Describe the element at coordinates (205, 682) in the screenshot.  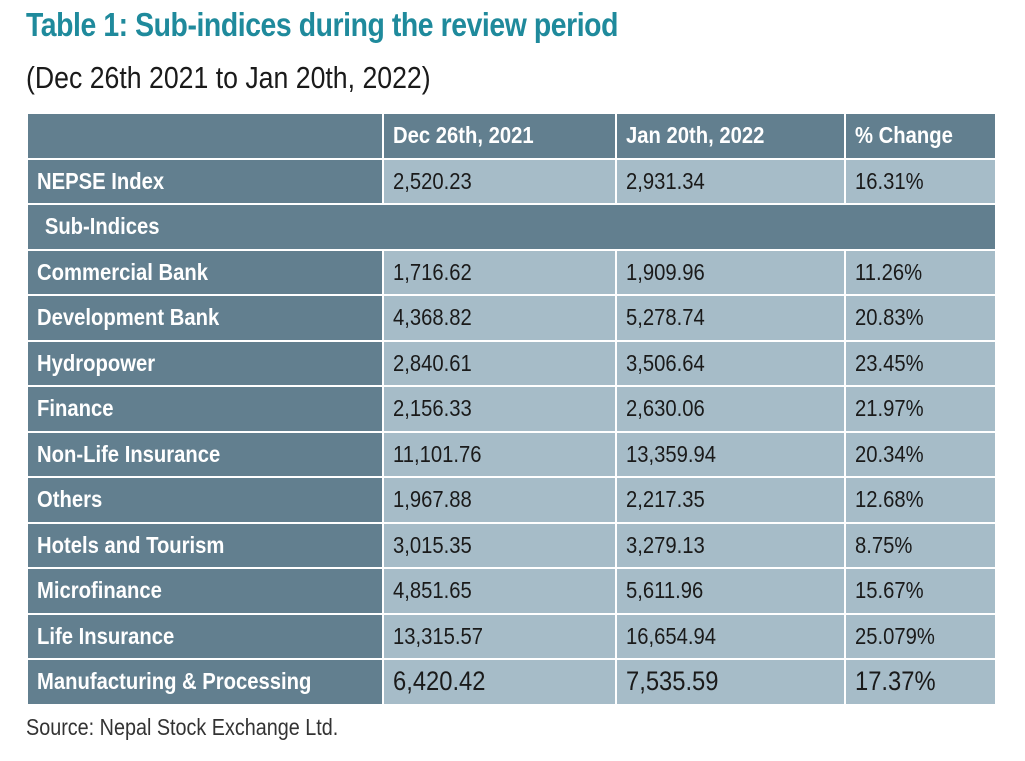
I see `row-label: Manufacturing & Processing` at that location.